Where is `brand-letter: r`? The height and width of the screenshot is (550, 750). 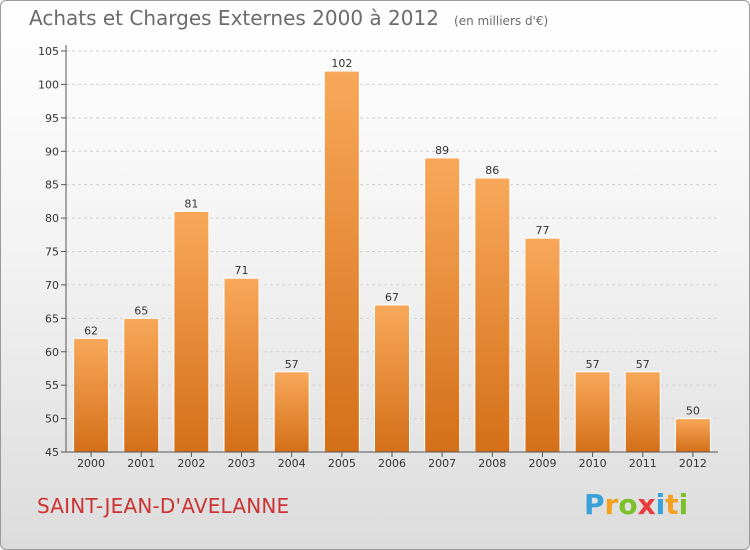
brand-letter: r is located at coordinates (611, 504).